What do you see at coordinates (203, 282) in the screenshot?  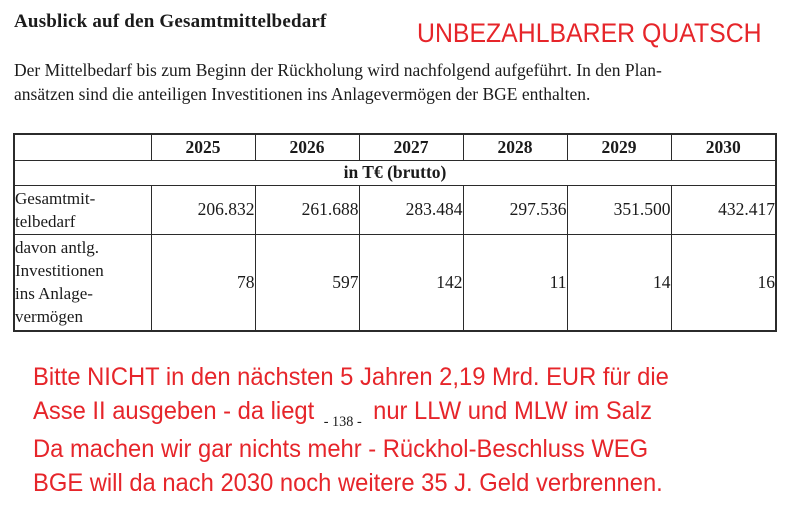 I see `table-value: 78` at bounding box center [203, 282].